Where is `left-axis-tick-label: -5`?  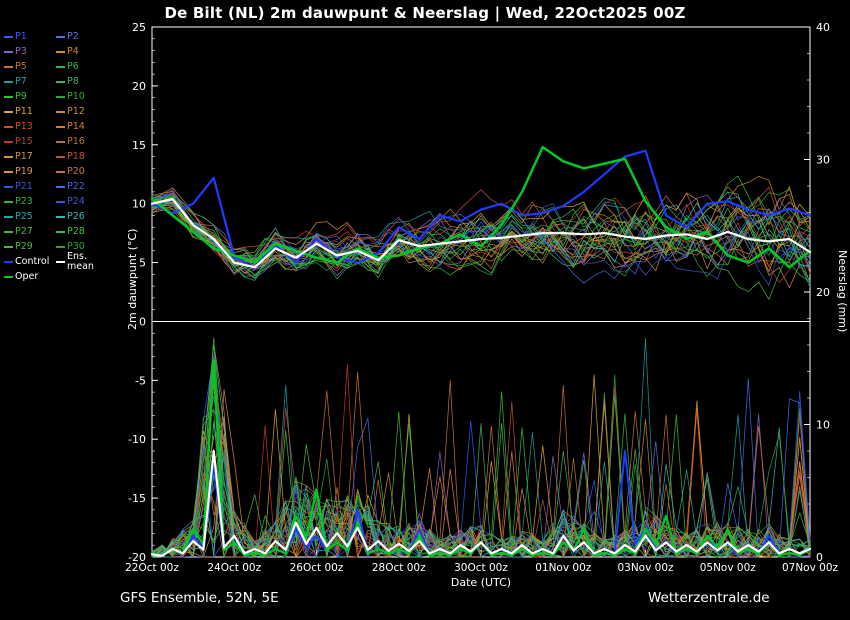
left-axis-tick-label: -5 is located at coordinates (140, 380).